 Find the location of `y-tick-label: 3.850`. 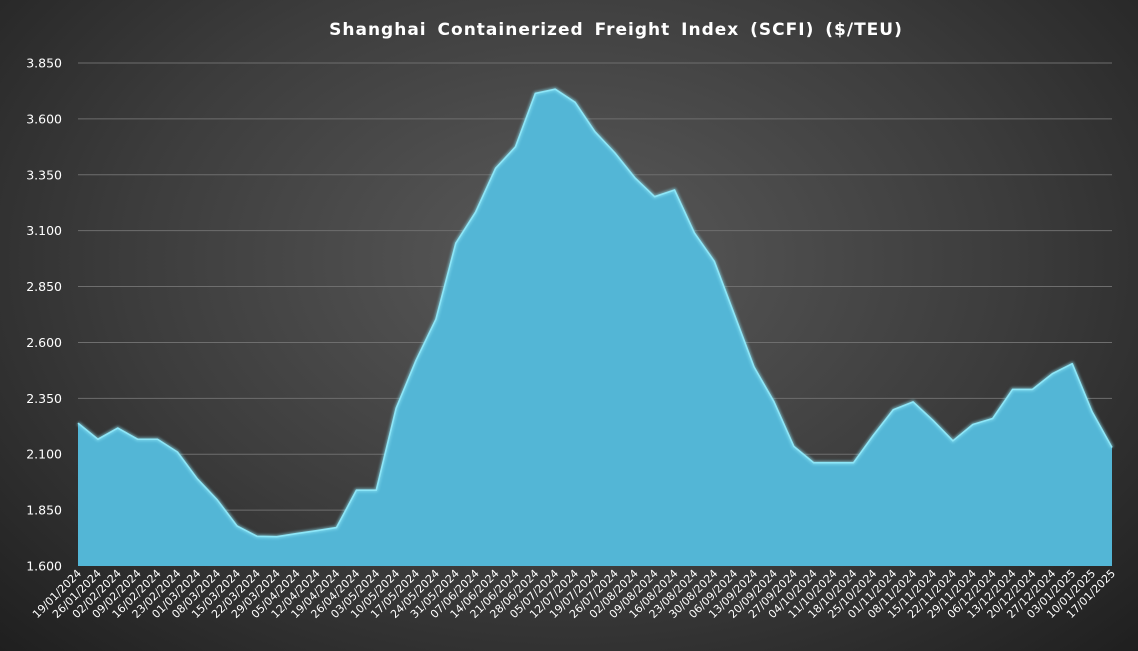

y-tick-label: 3.850 is located at coordinates (44, 63).